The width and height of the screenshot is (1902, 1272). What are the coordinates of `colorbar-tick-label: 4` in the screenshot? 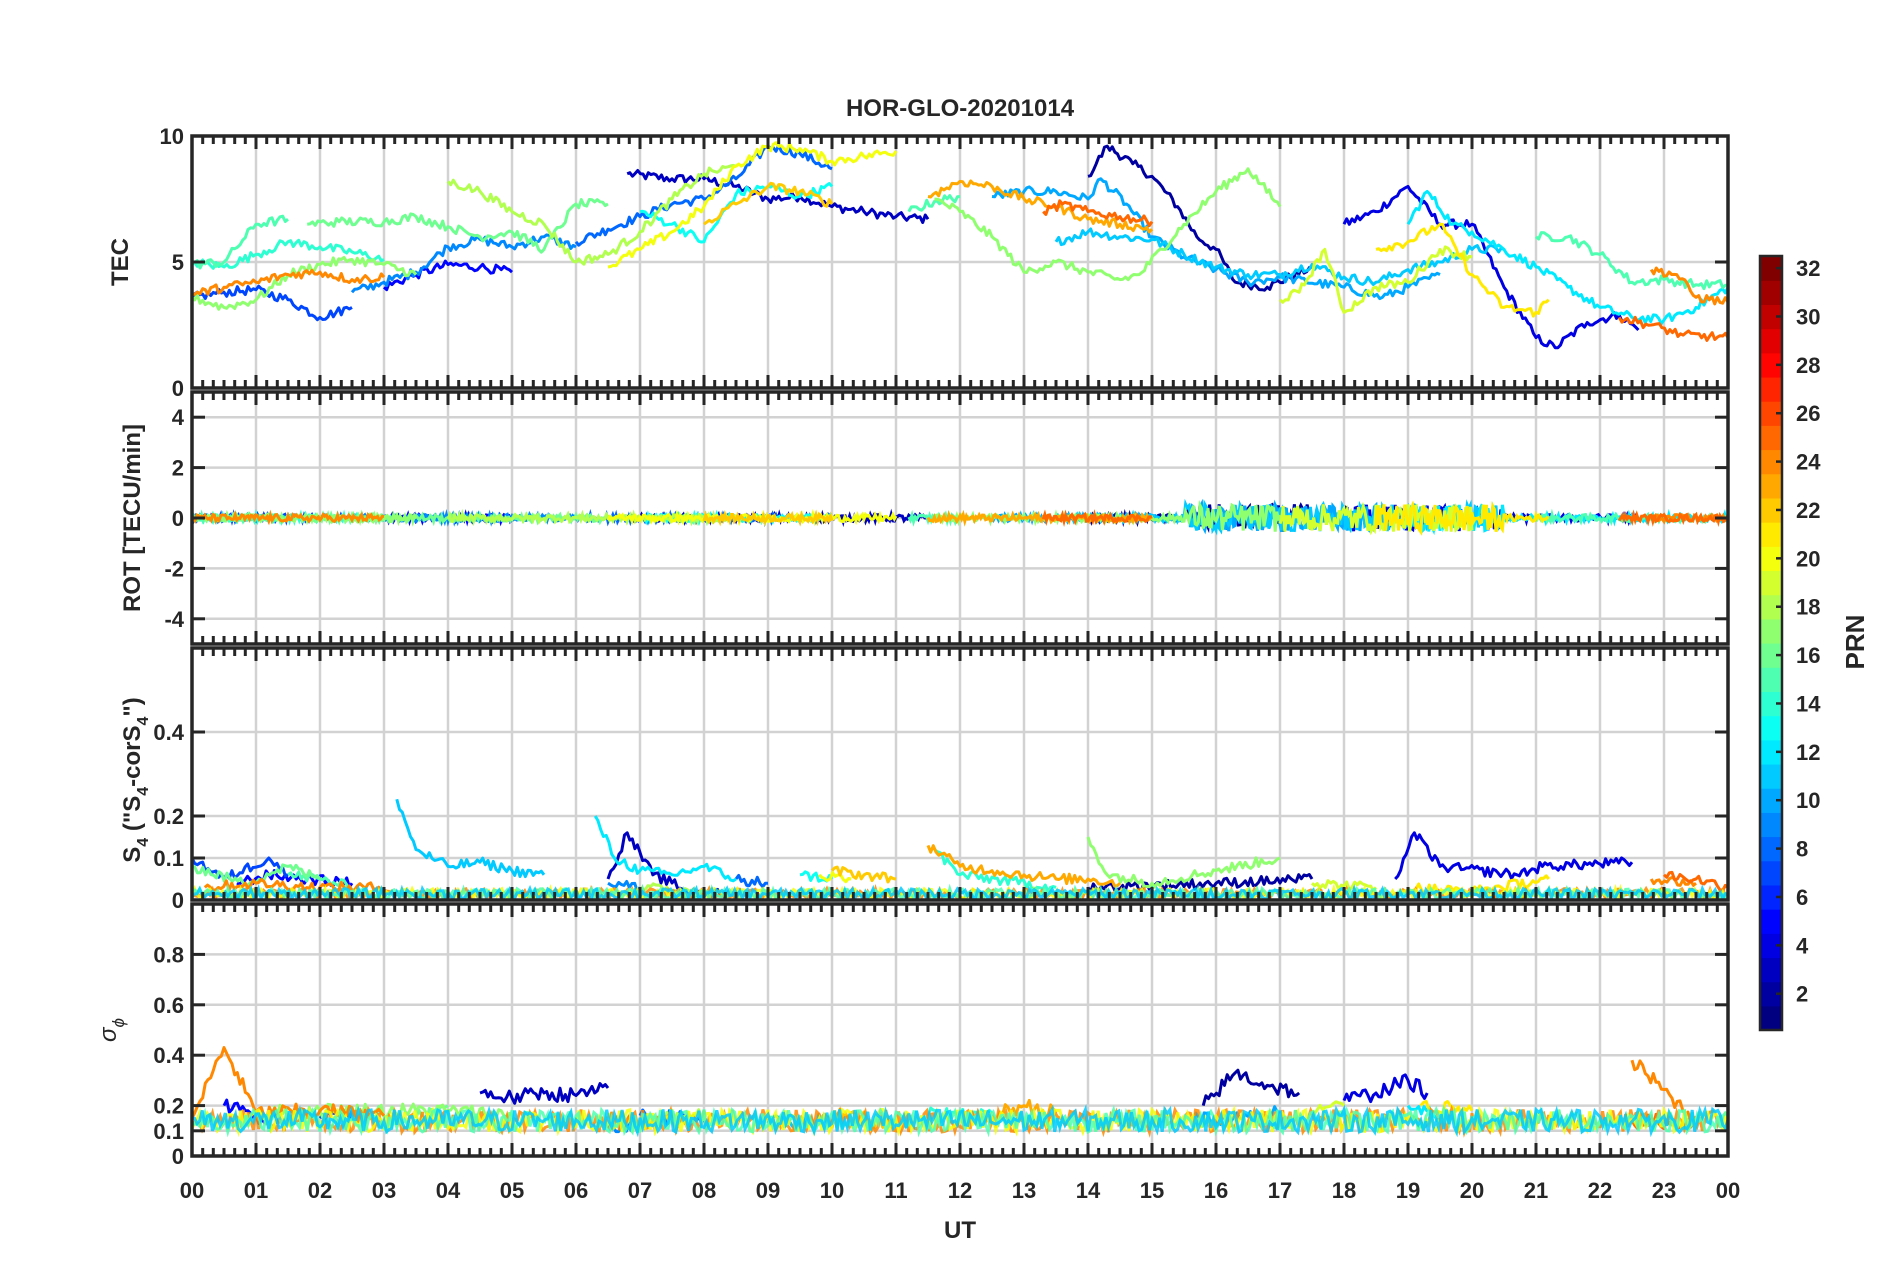 It's located at (1802, 945).